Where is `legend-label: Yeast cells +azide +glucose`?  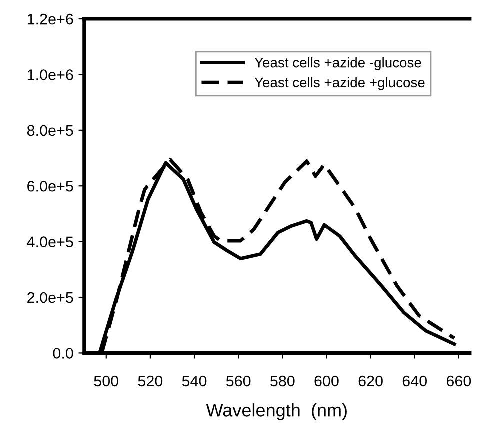 legend-label: Yeast cells +azide +glucose is located at coordinates (339, 83).